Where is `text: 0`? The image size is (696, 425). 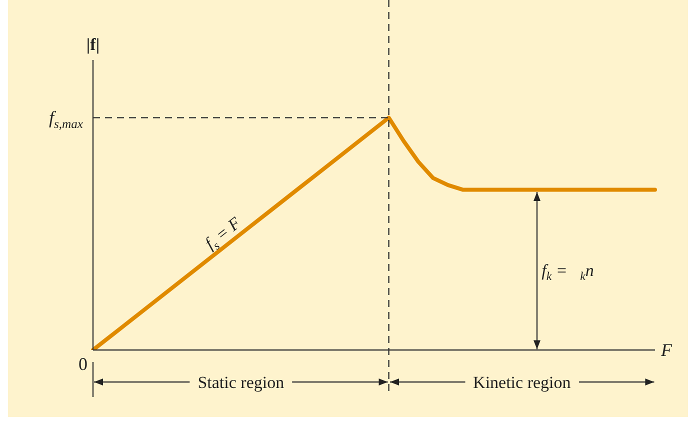
text: 0 is located at coordinates (83, 364).